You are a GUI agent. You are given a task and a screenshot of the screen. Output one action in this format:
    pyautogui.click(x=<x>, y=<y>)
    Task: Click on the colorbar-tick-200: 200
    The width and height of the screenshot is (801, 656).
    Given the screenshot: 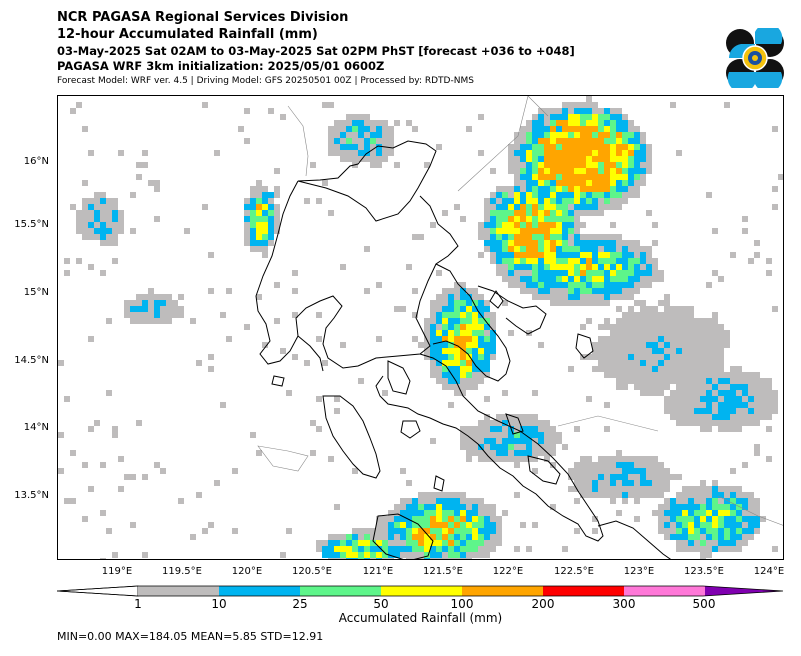 What is the action you would take?
    pyautogui.click(x=543, y=604)
    